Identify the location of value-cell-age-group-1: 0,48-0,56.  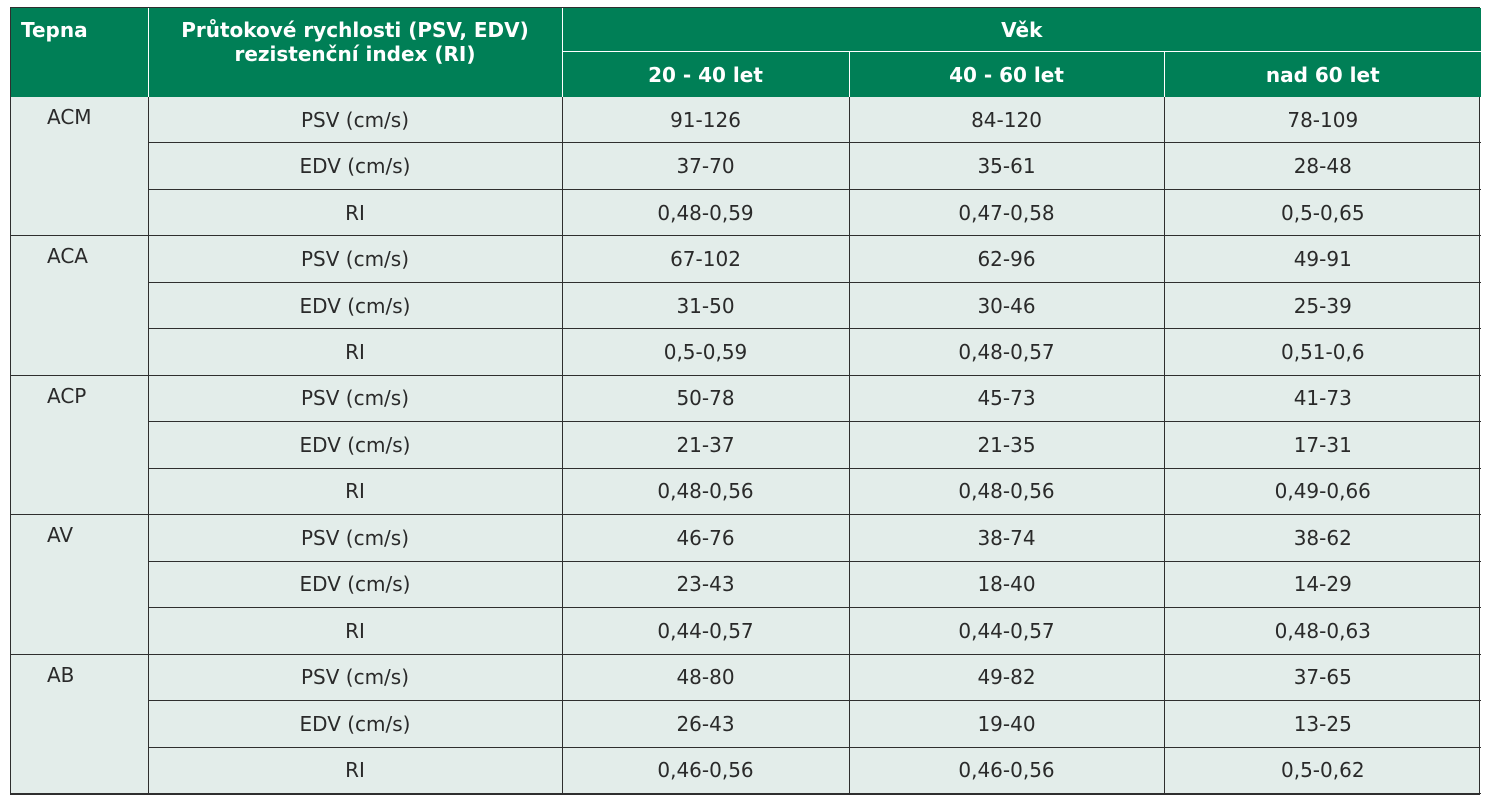
(705, 492).